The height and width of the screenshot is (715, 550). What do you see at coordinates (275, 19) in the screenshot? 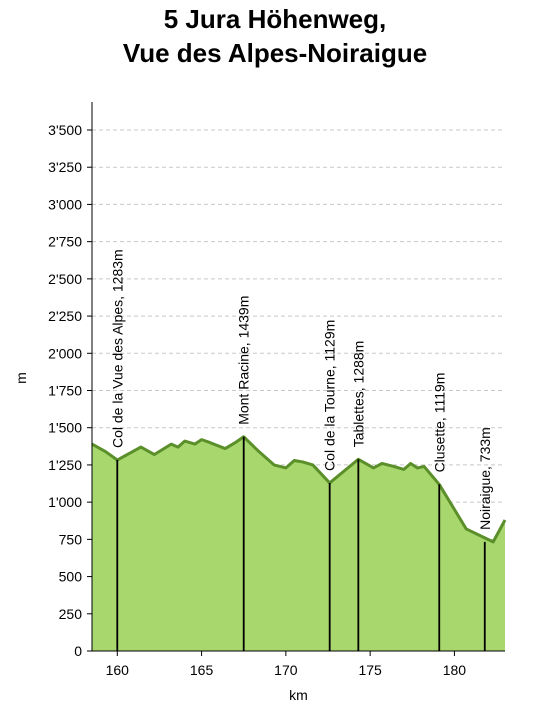
I see `chart-title-line-1: 5 Jura Höhenweg,` at bounding box center [275, 19].